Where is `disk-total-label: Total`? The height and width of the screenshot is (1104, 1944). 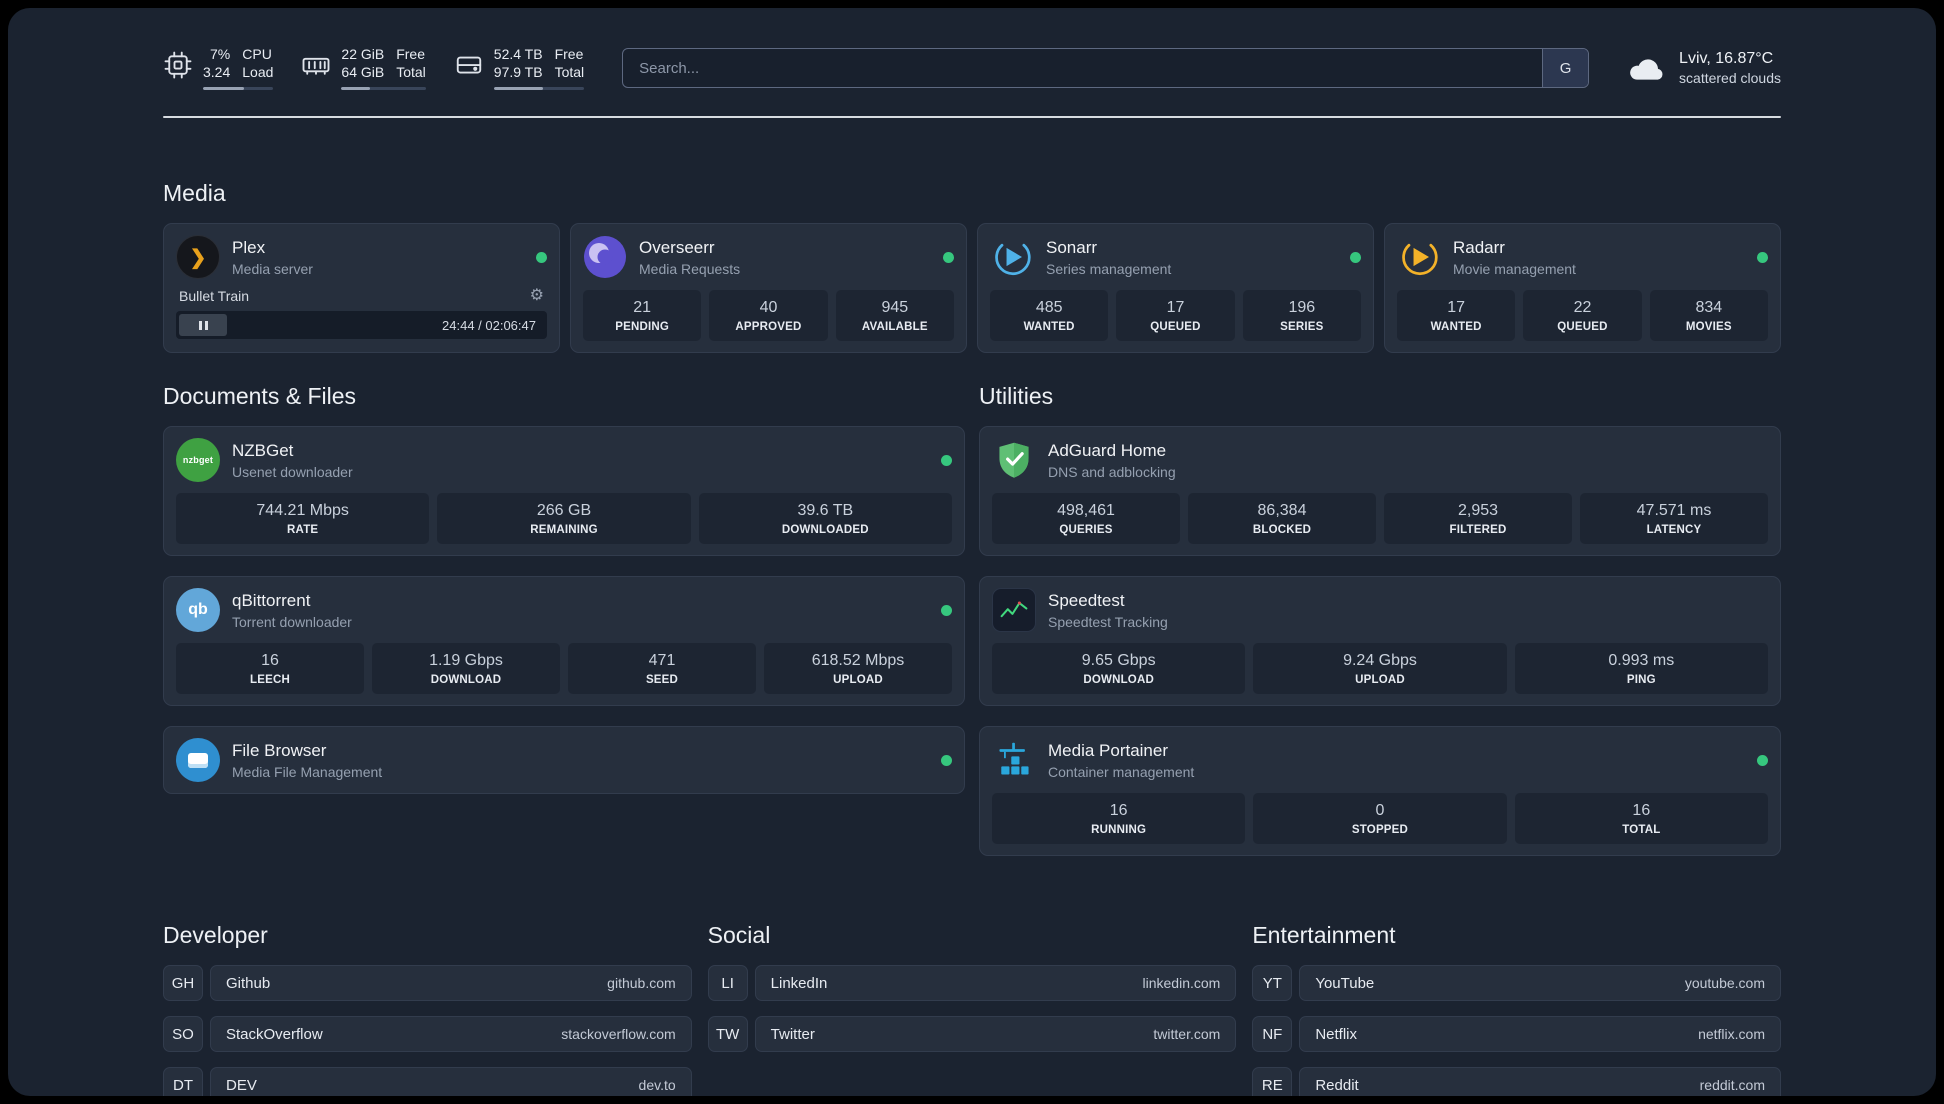
disk-total-label: Total is located at coordinates (569, 72).